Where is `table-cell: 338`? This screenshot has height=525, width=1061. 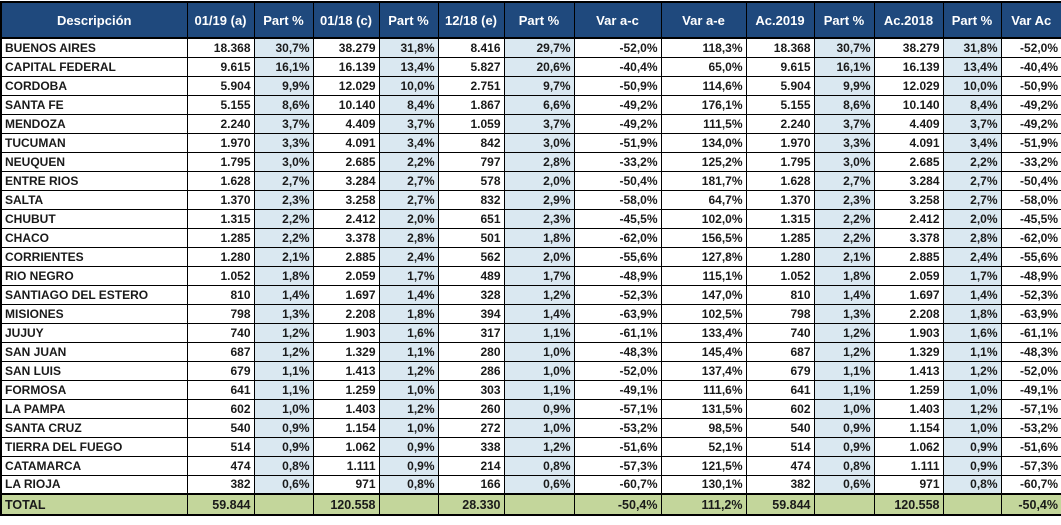
table-cell: 338 is located at coordinates (471, 446).